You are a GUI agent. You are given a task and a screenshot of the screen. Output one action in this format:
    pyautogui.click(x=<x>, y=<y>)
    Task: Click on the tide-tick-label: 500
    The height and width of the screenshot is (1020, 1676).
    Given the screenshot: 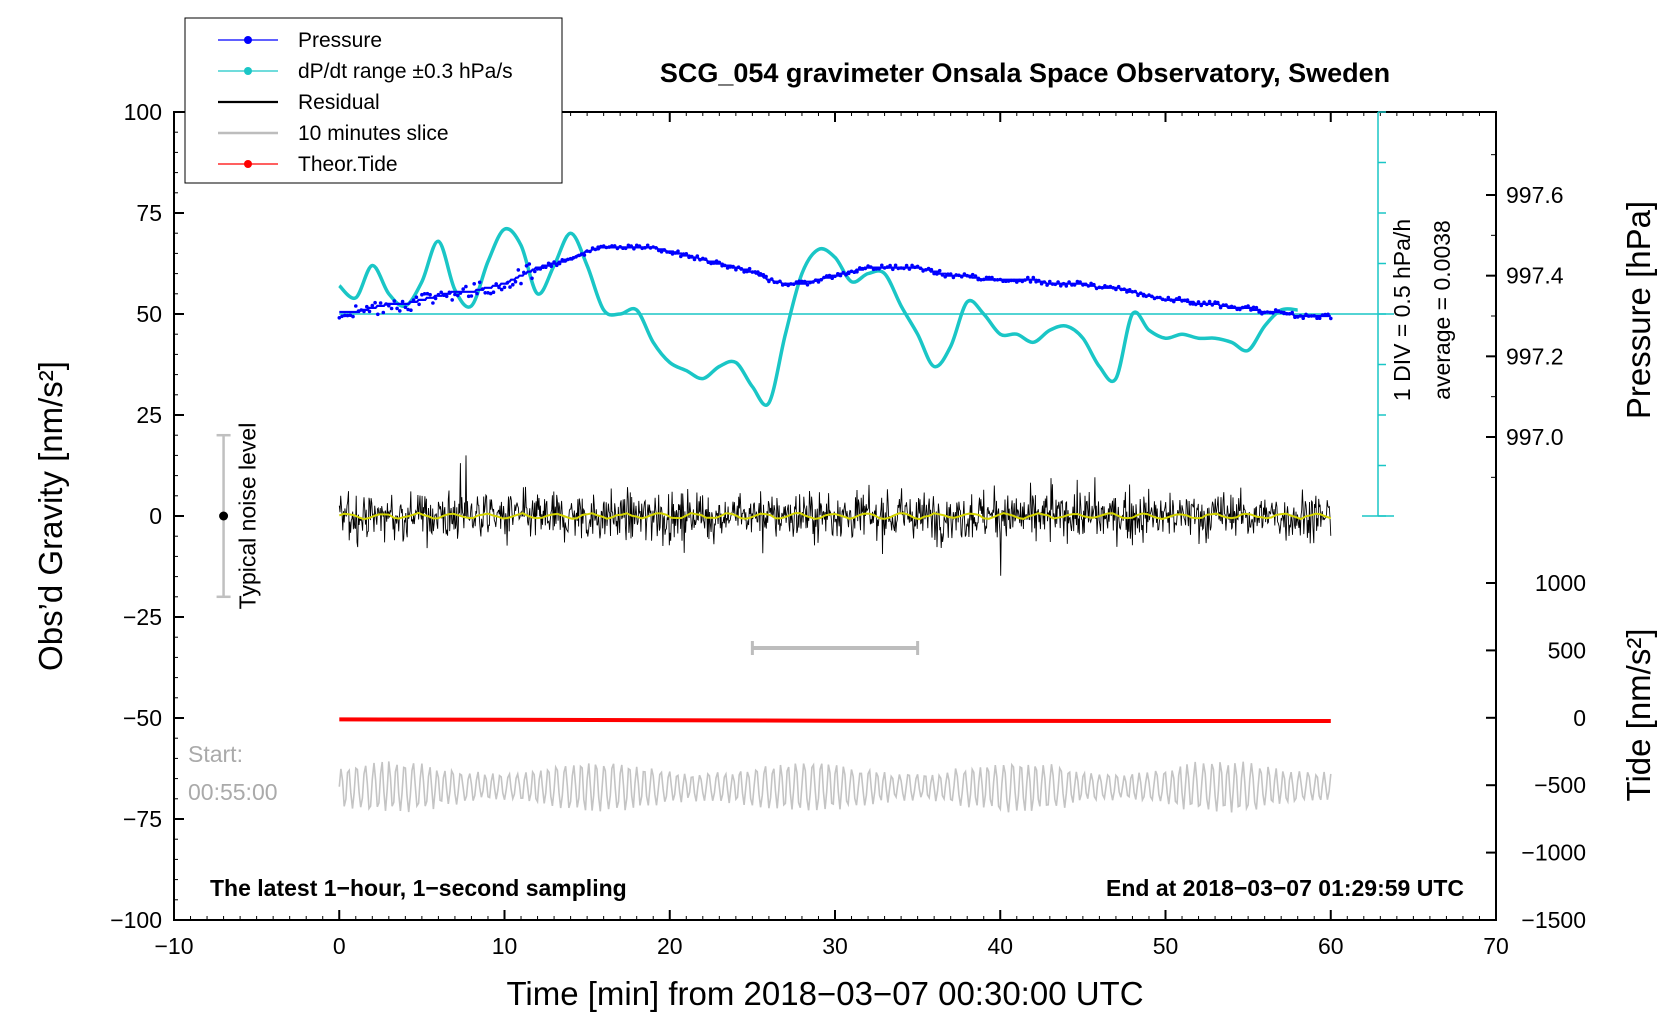 What is the action you would take?
    pyautogui.click(x=1567, y=650)
    